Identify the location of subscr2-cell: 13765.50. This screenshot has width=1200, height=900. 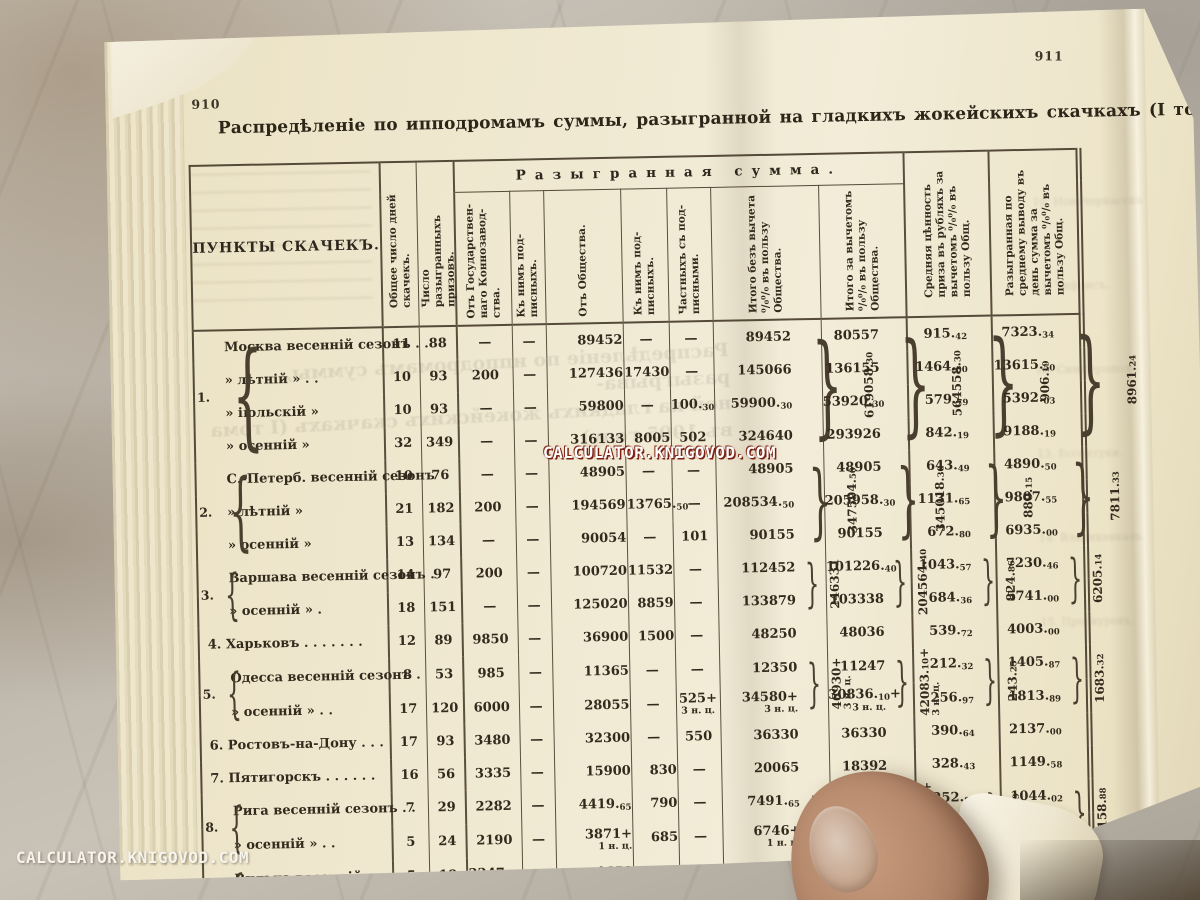
(649, 505).